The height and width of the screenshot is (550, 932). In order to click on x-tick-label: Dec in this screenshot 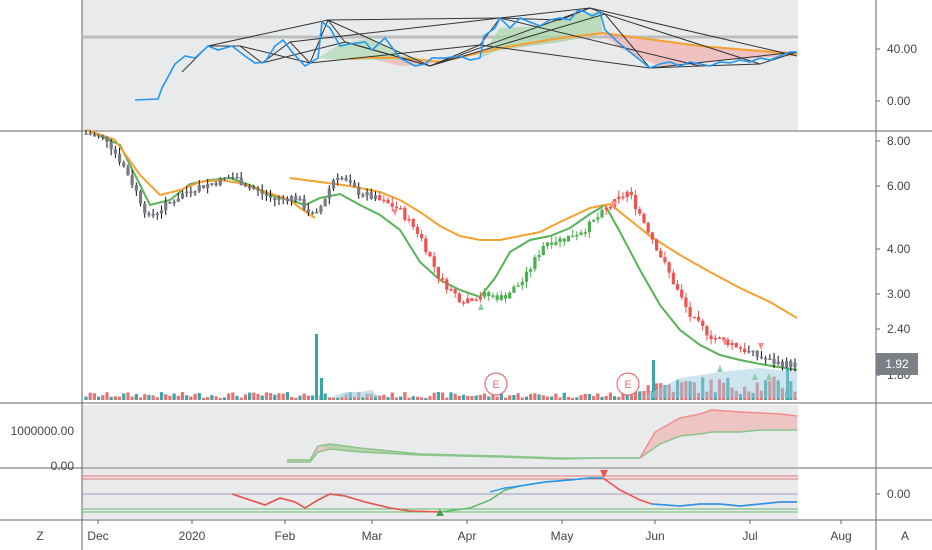, I will do `click(97, 536)`.